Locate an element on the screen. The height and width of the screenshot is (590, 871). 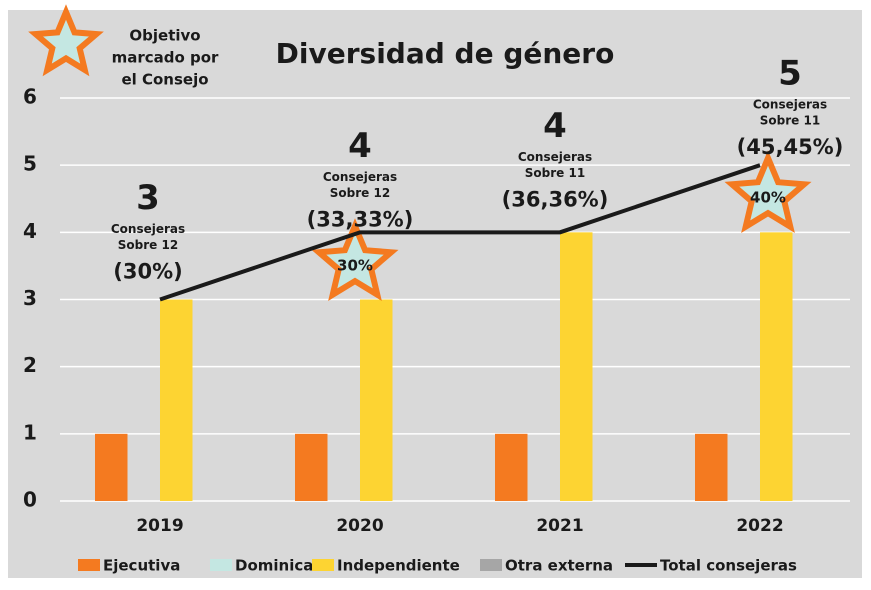
legend-label: Total consejeras is located at coordinates (728, 566).